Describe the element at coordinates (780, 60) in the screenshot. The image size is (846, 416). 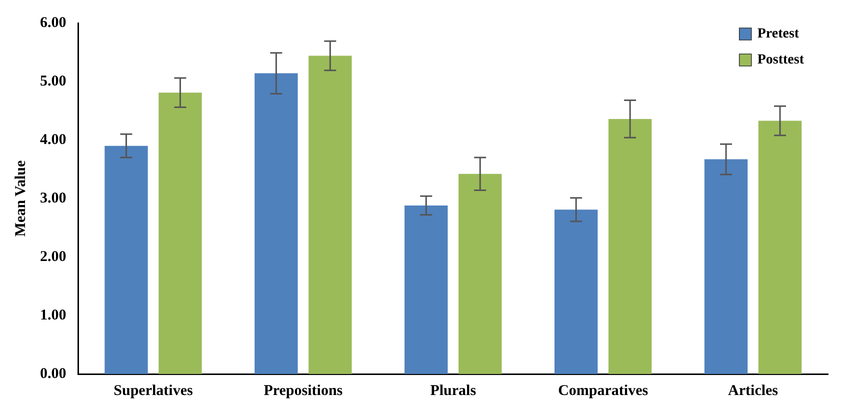
I see `legend-label: Posttest` at that location.